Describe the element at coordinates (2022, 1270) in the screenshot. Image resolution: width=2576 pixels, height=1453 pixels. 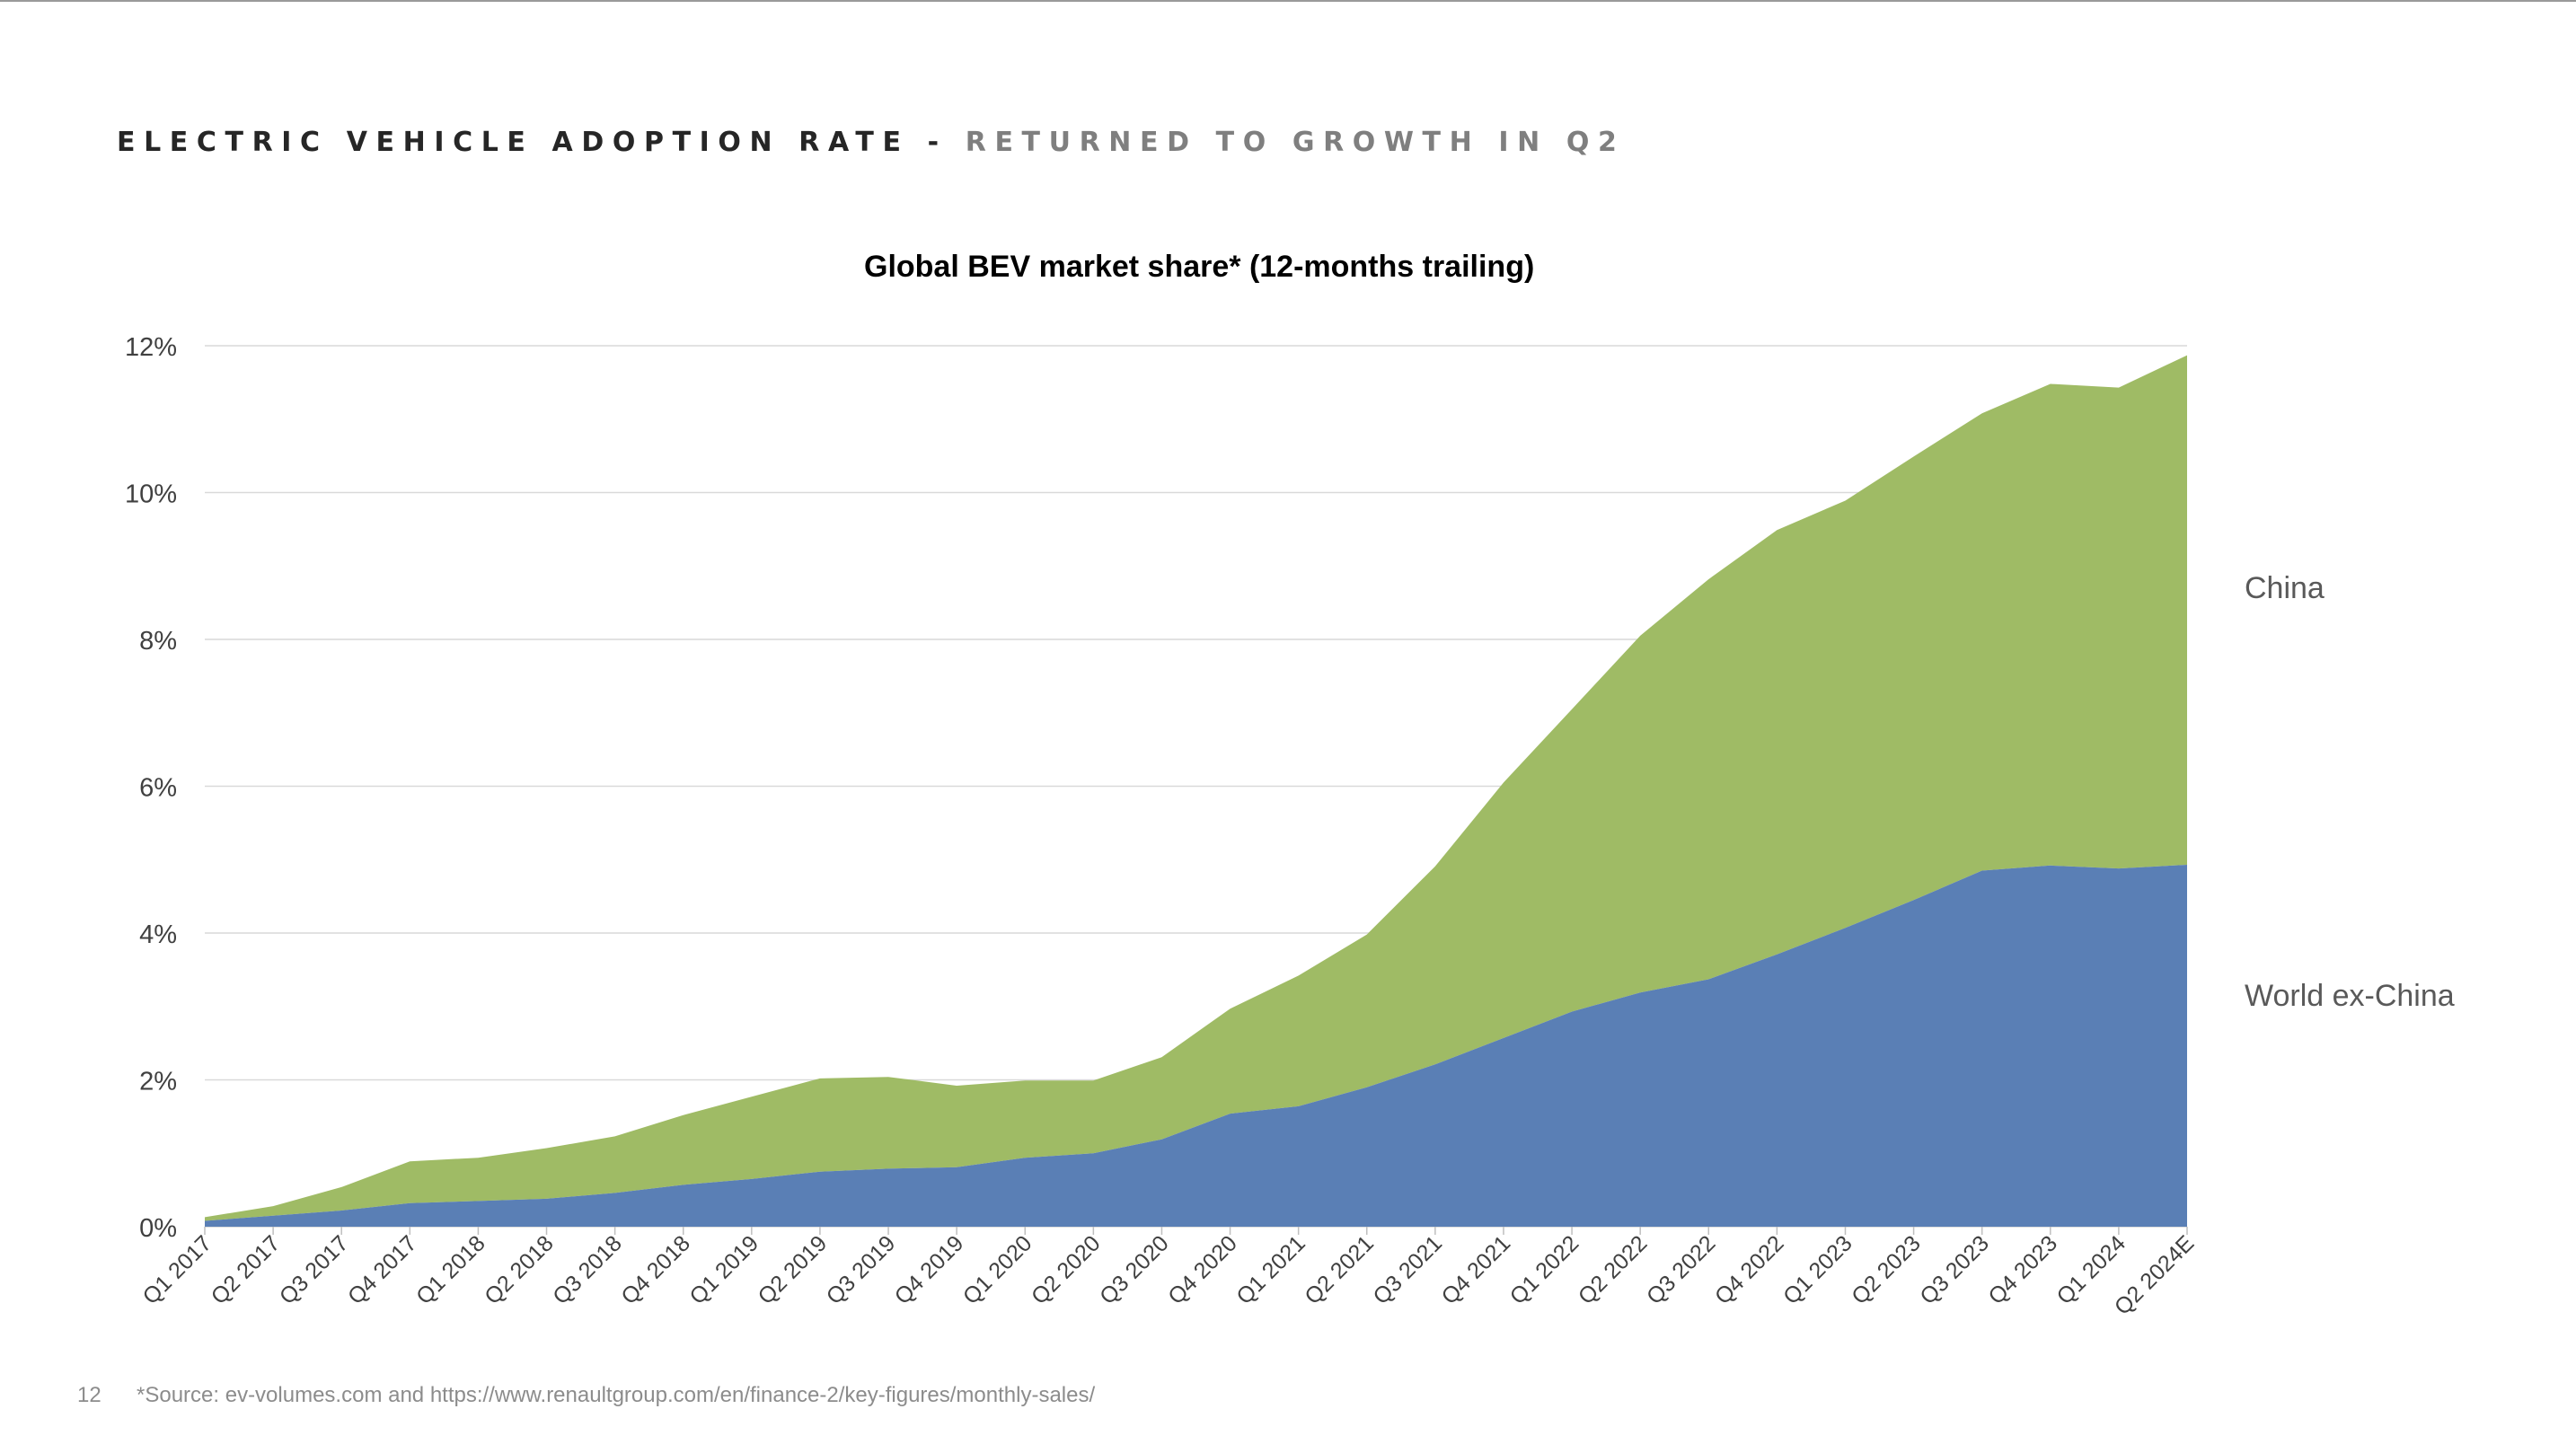
I see `x-tick-label: Q4 2023` at that location.